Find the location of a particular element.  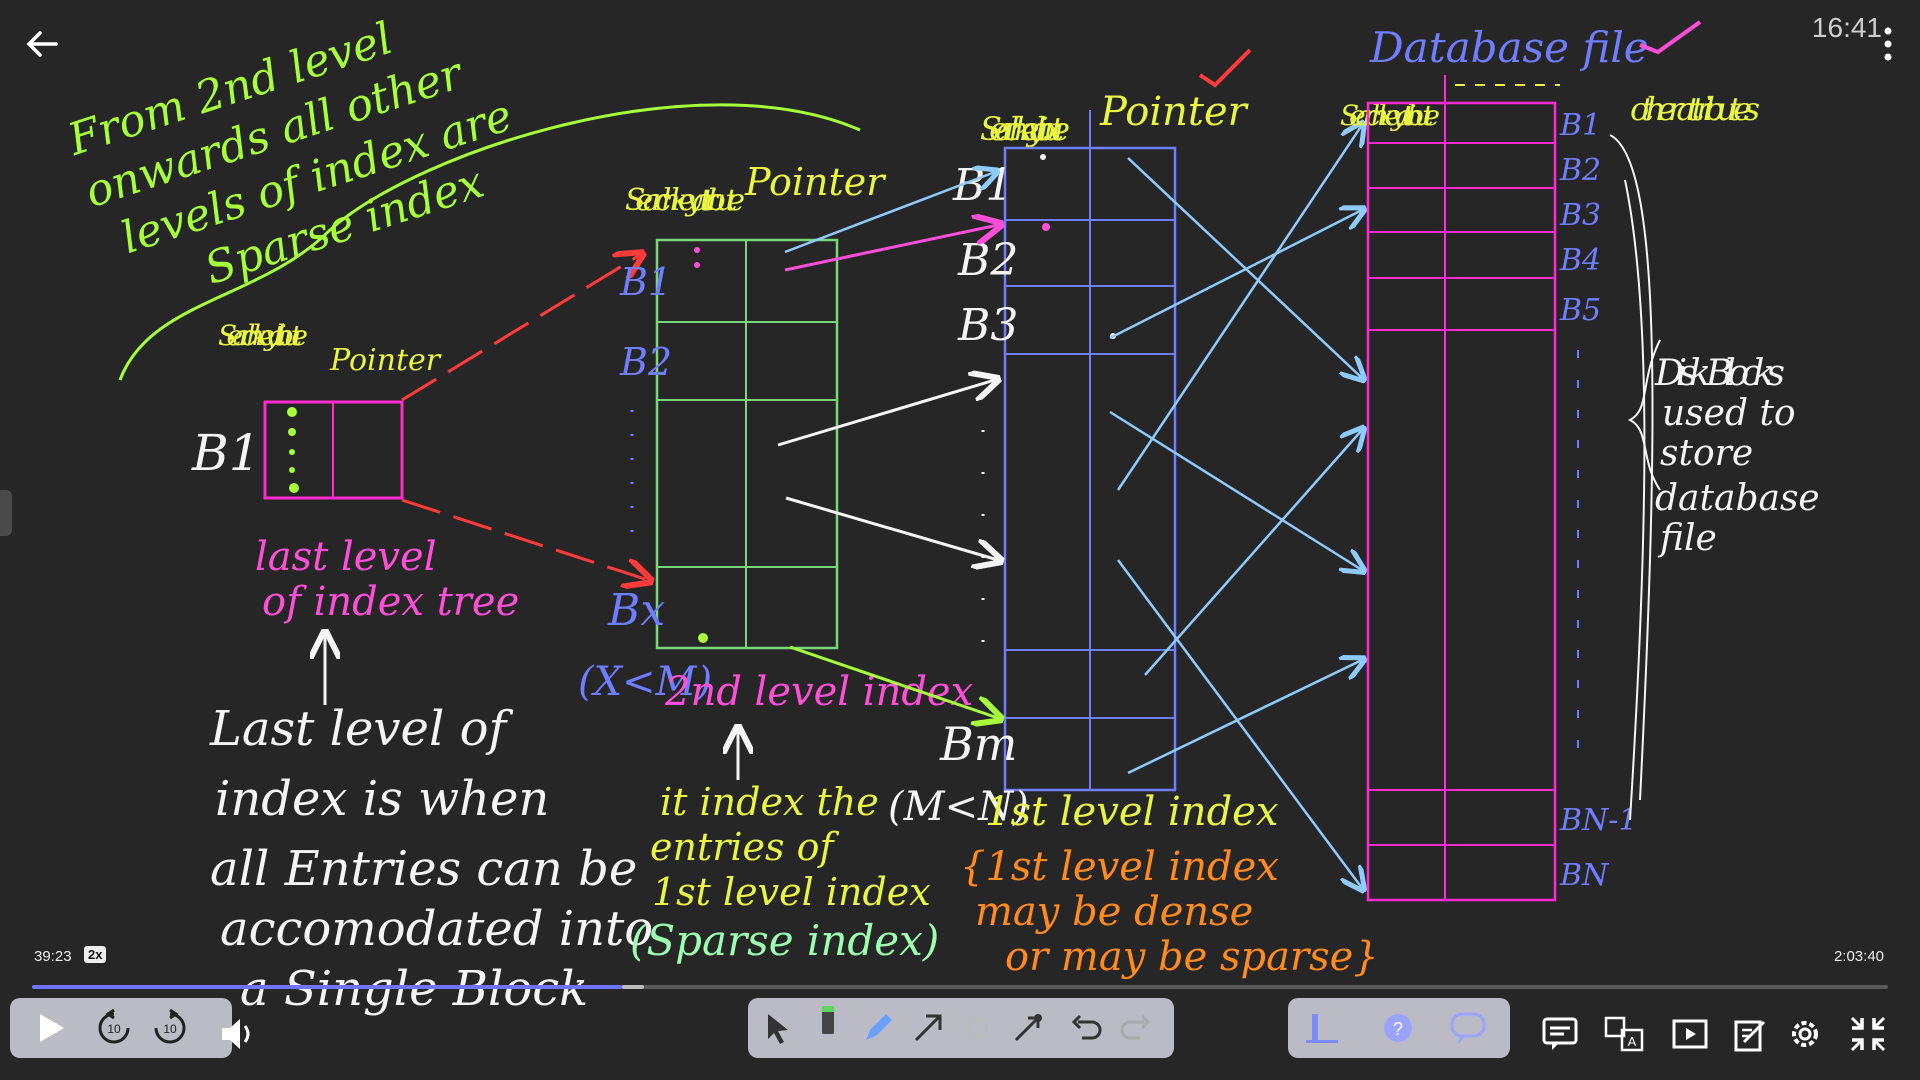

forward-label: 10 is located at coordinates (170, 1029).